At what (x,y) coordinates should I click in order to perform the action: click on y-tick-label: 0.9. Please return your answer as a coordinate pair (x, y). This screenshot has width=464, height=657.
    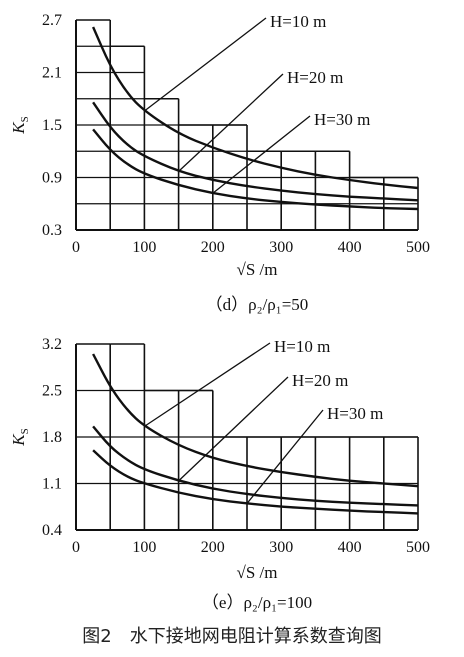
    Looking at the image, I should click on (52, 178).